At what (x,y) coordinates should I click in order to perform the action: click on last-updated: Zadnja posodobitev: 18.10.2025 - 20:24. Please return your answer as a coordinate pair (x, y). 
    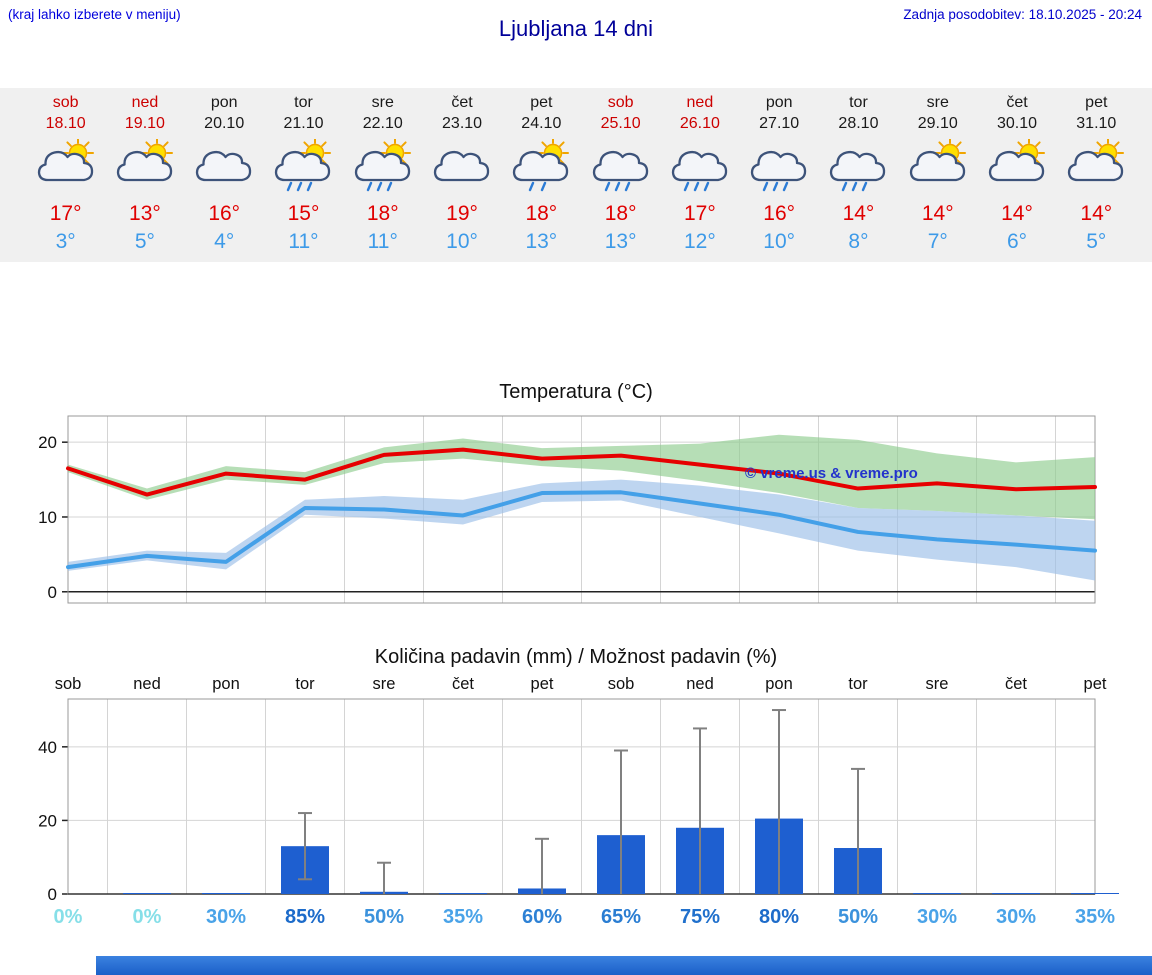
    Looking at the image, I should click on (1022, 14).